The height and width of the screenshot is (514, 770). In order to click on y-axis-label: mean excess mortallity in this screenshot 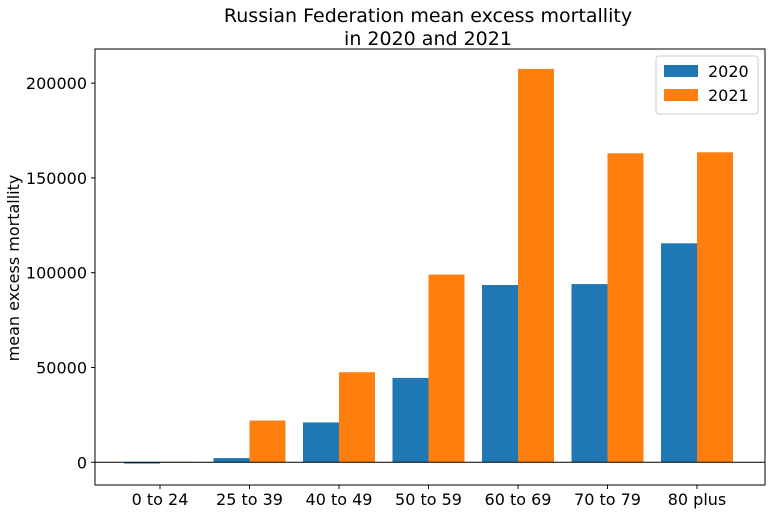, I will do `click(13, 268)`.